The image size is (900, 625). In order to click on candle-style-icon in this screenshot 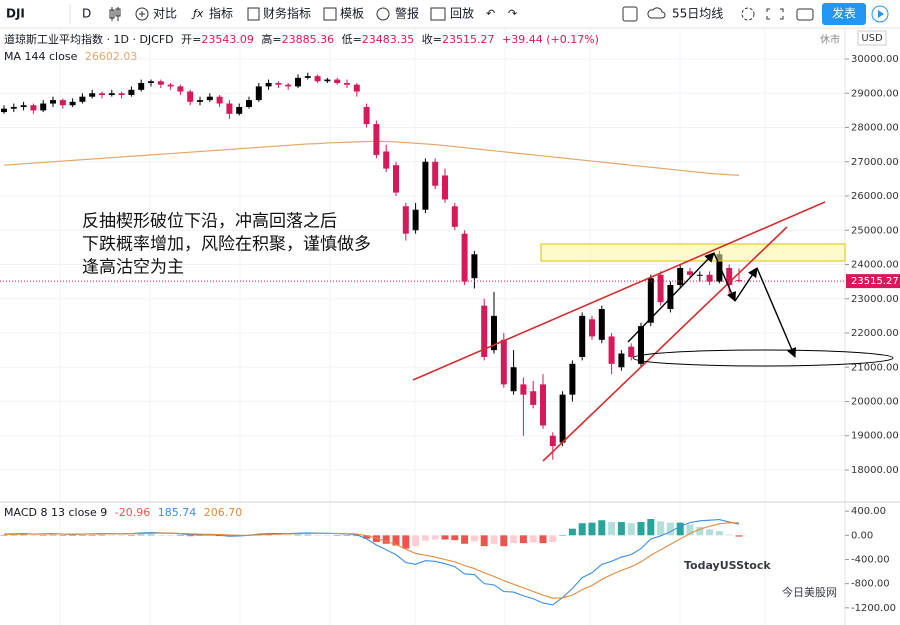, I will do `click(115, 14)`.